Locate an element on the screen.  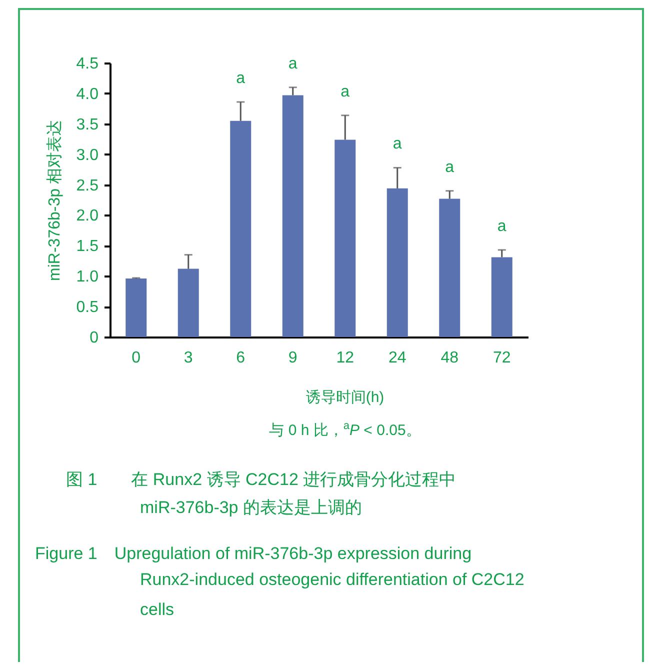
y-tick-label: 2.5 is located at coordinates (87, 185).